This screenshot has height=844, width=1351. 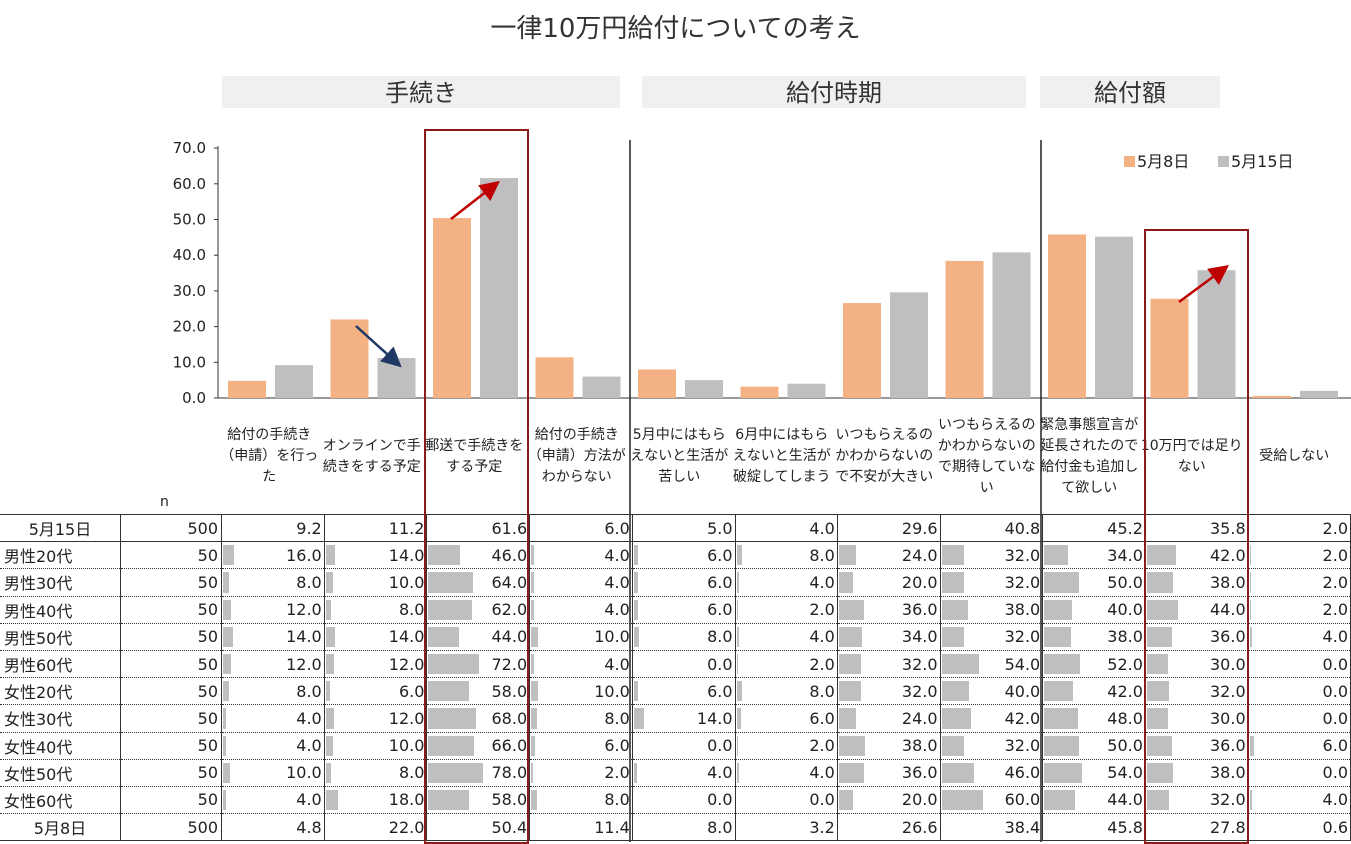 I want to click on cell-value: 6.0, so click(x=411, y=691).